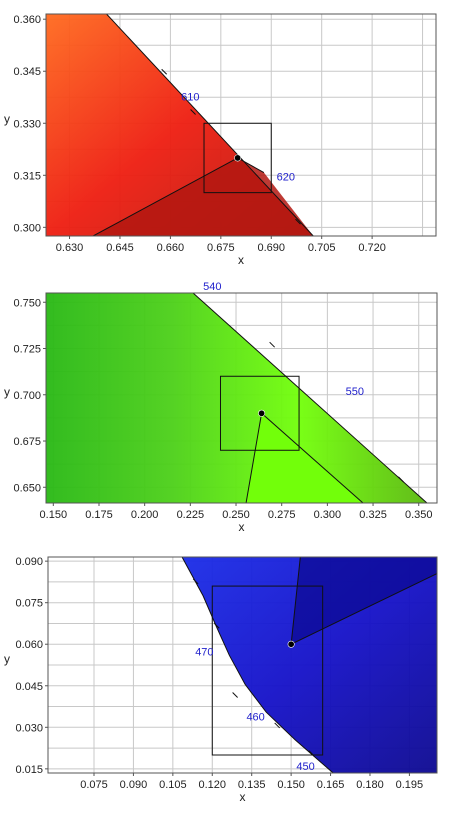 Image resolution: width=451 pixels, height=823 pixels. What do you see at coordinates (29, 645) in the screenshot?
I see `chart-blue-y-tick-label: 0.060` at bounding box center [29, 645].